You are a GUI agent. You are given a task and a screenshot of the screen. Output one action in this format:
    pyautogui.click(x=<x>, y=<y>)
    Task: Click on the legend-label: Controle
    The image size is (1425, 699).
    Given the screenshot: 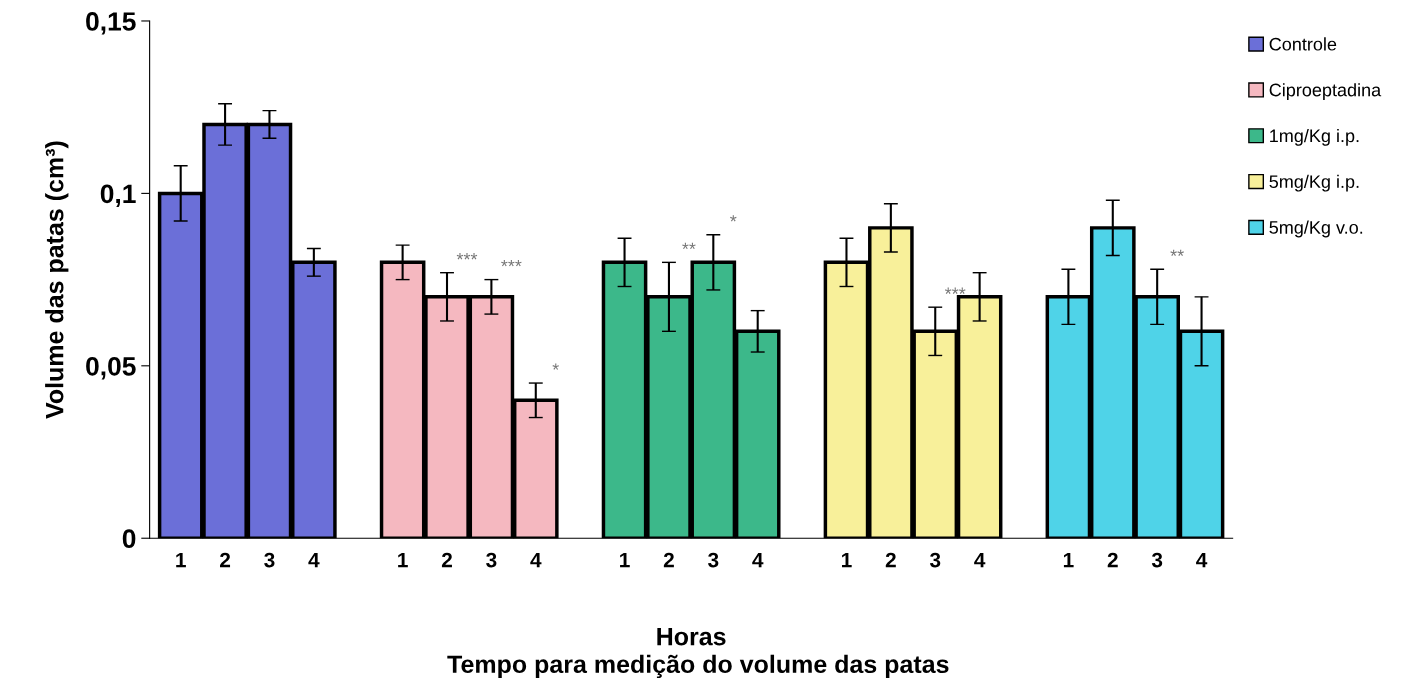 What is the action you would take?
    pyautogui.click(x=1303, y=44)
    